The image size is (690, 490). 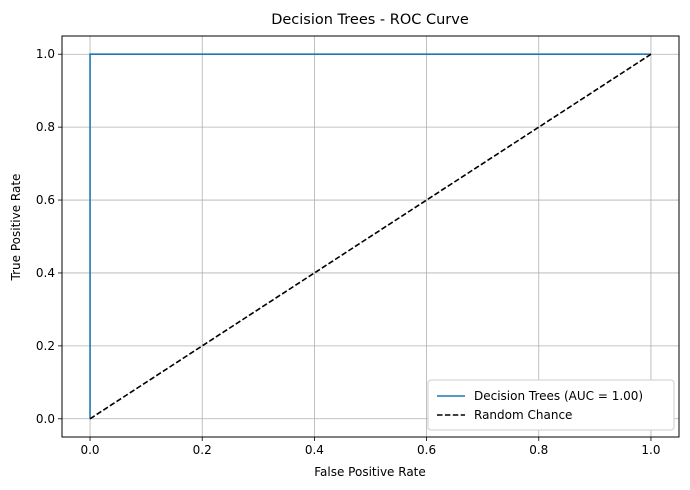 What do you see at coordinates (45, 200) in the screenshot?
I see `y-tick-label: 0.6` at bounding box center [45, 200].